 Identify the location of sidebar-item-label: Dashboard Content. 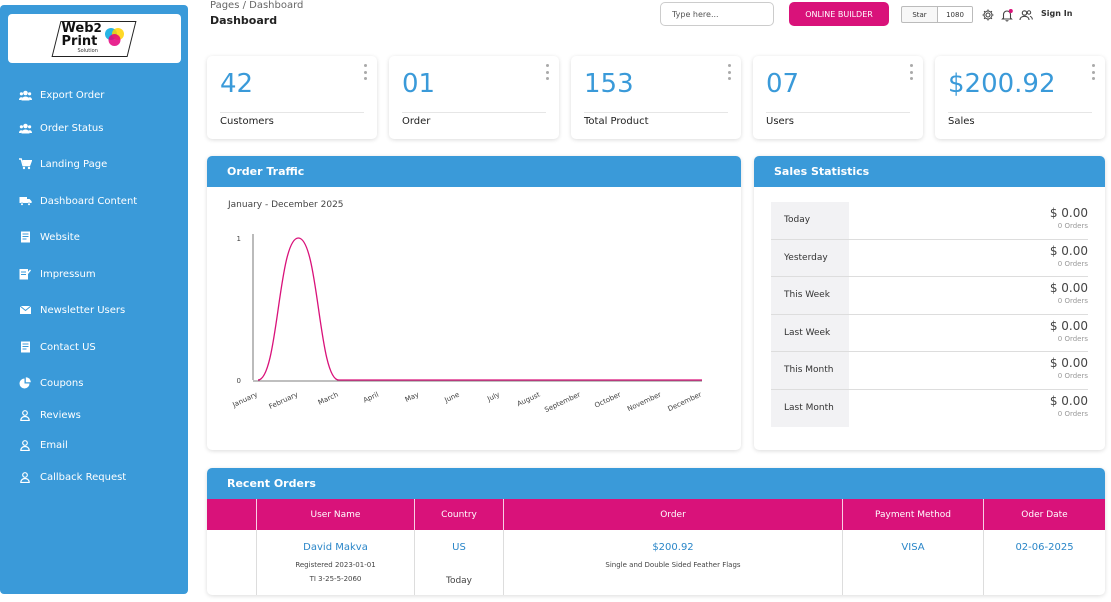
(89, 201).